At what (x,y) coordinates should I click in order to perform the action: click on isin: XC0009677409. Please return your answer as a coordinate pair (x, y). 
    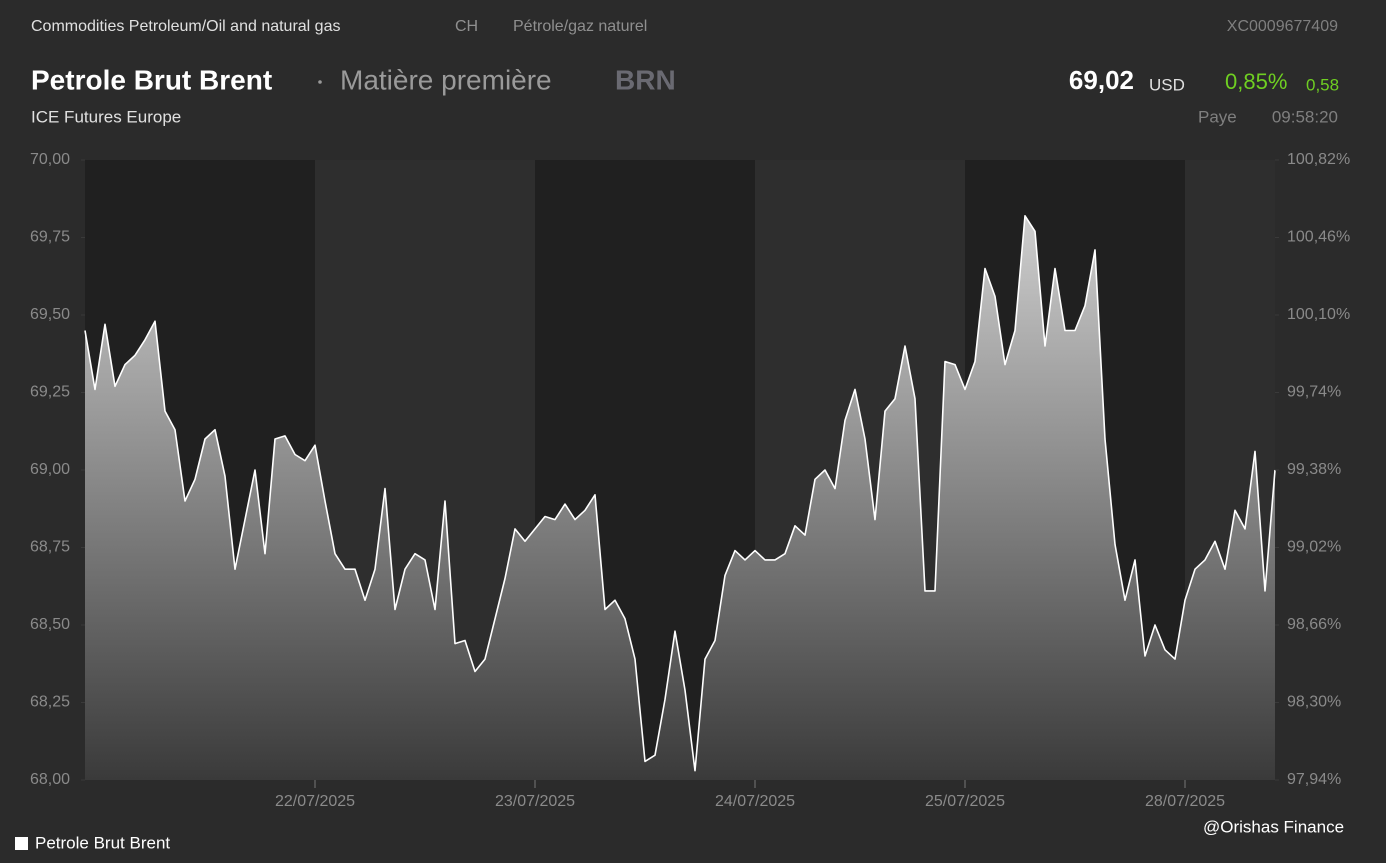
    Looking at the image, I should click on (1282, 26).